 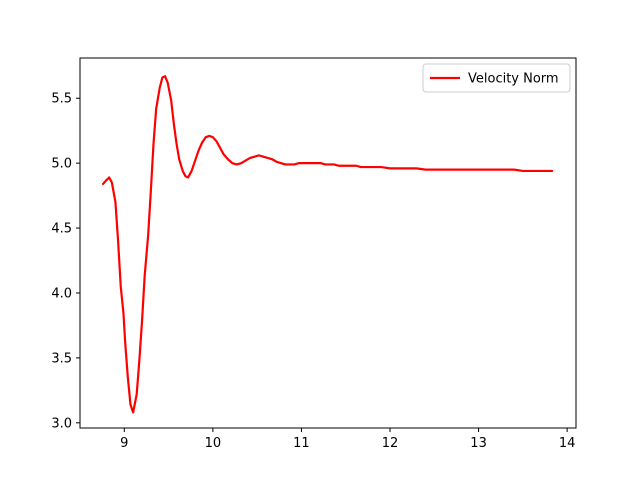 I want to click on legend-label: Velocity Norm, so click(x=513, y=79).